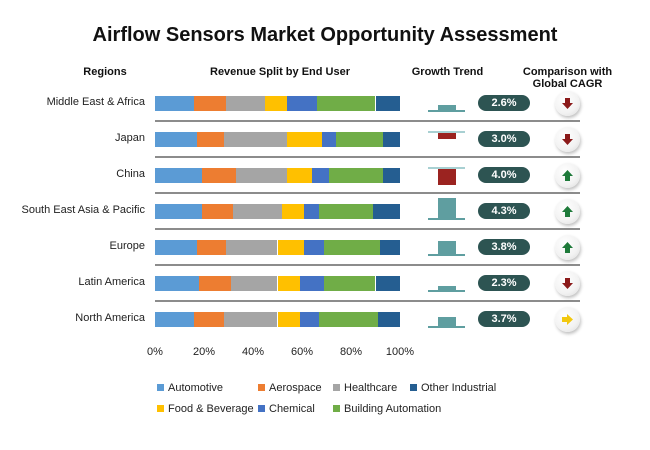 The height and width of the screenshot is (450, 650). I want to click on x-tick-label: 40%, so click(253, 352).